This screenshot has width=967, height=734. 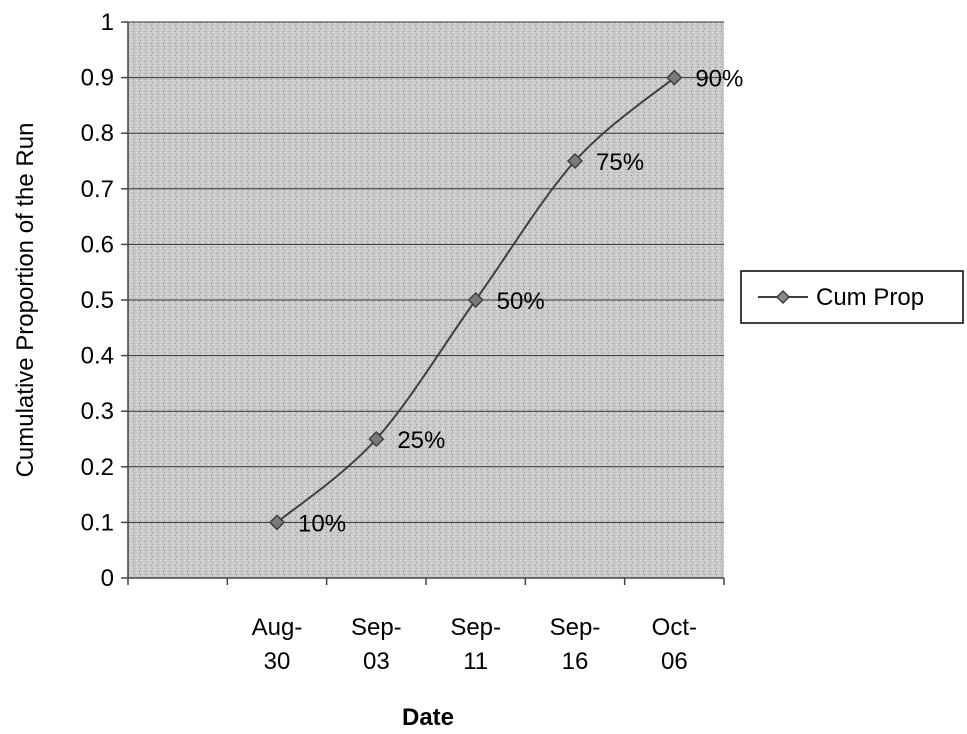 What do you see at coordinates (97, 78) in the screenshot?
I see `y-tick-label: 0.9` at bounding box center [97, 78].